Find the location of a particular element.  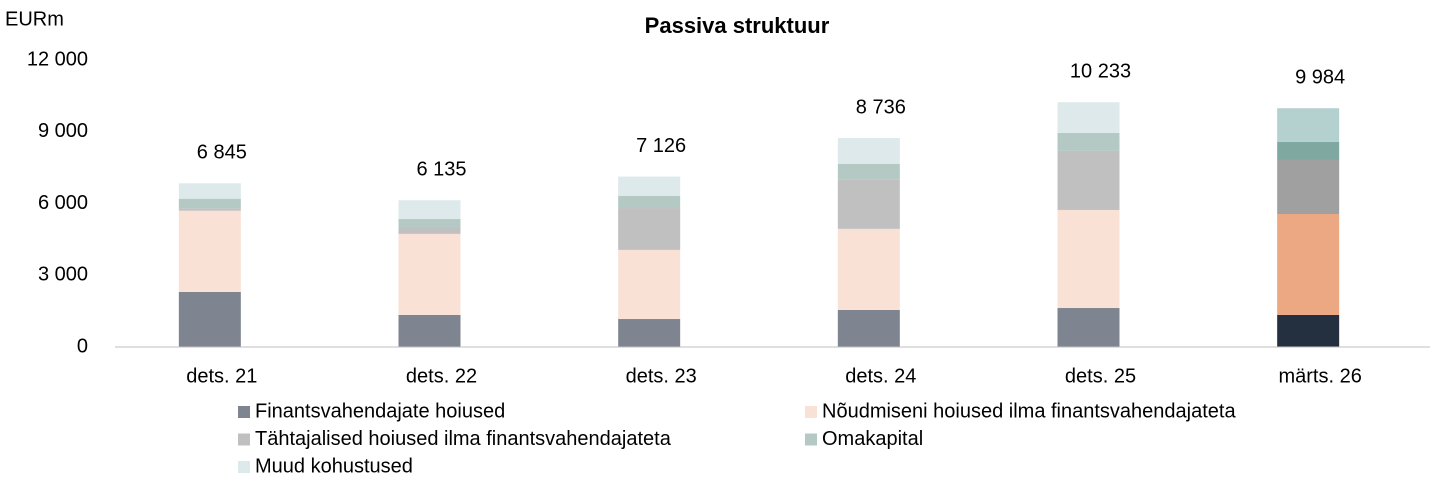

y-tick-label: 9 000 is located at coordinates (63, 131).